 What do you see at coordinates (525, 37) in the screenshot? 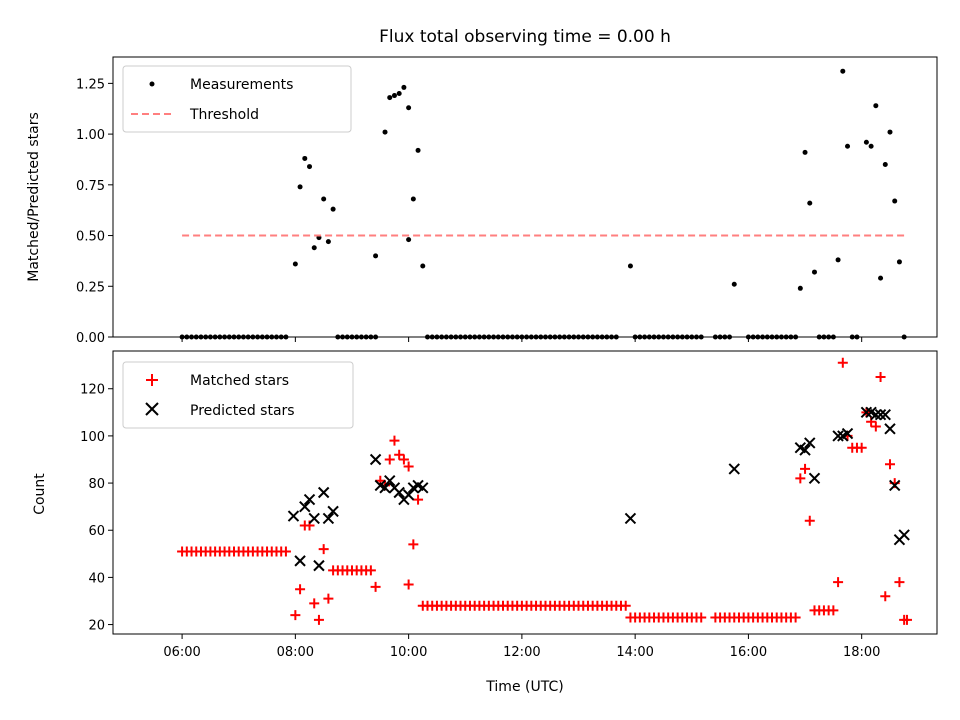
I see `chart-title: Flux total observing time = 0.00 h` at bounding box center [525, 37].